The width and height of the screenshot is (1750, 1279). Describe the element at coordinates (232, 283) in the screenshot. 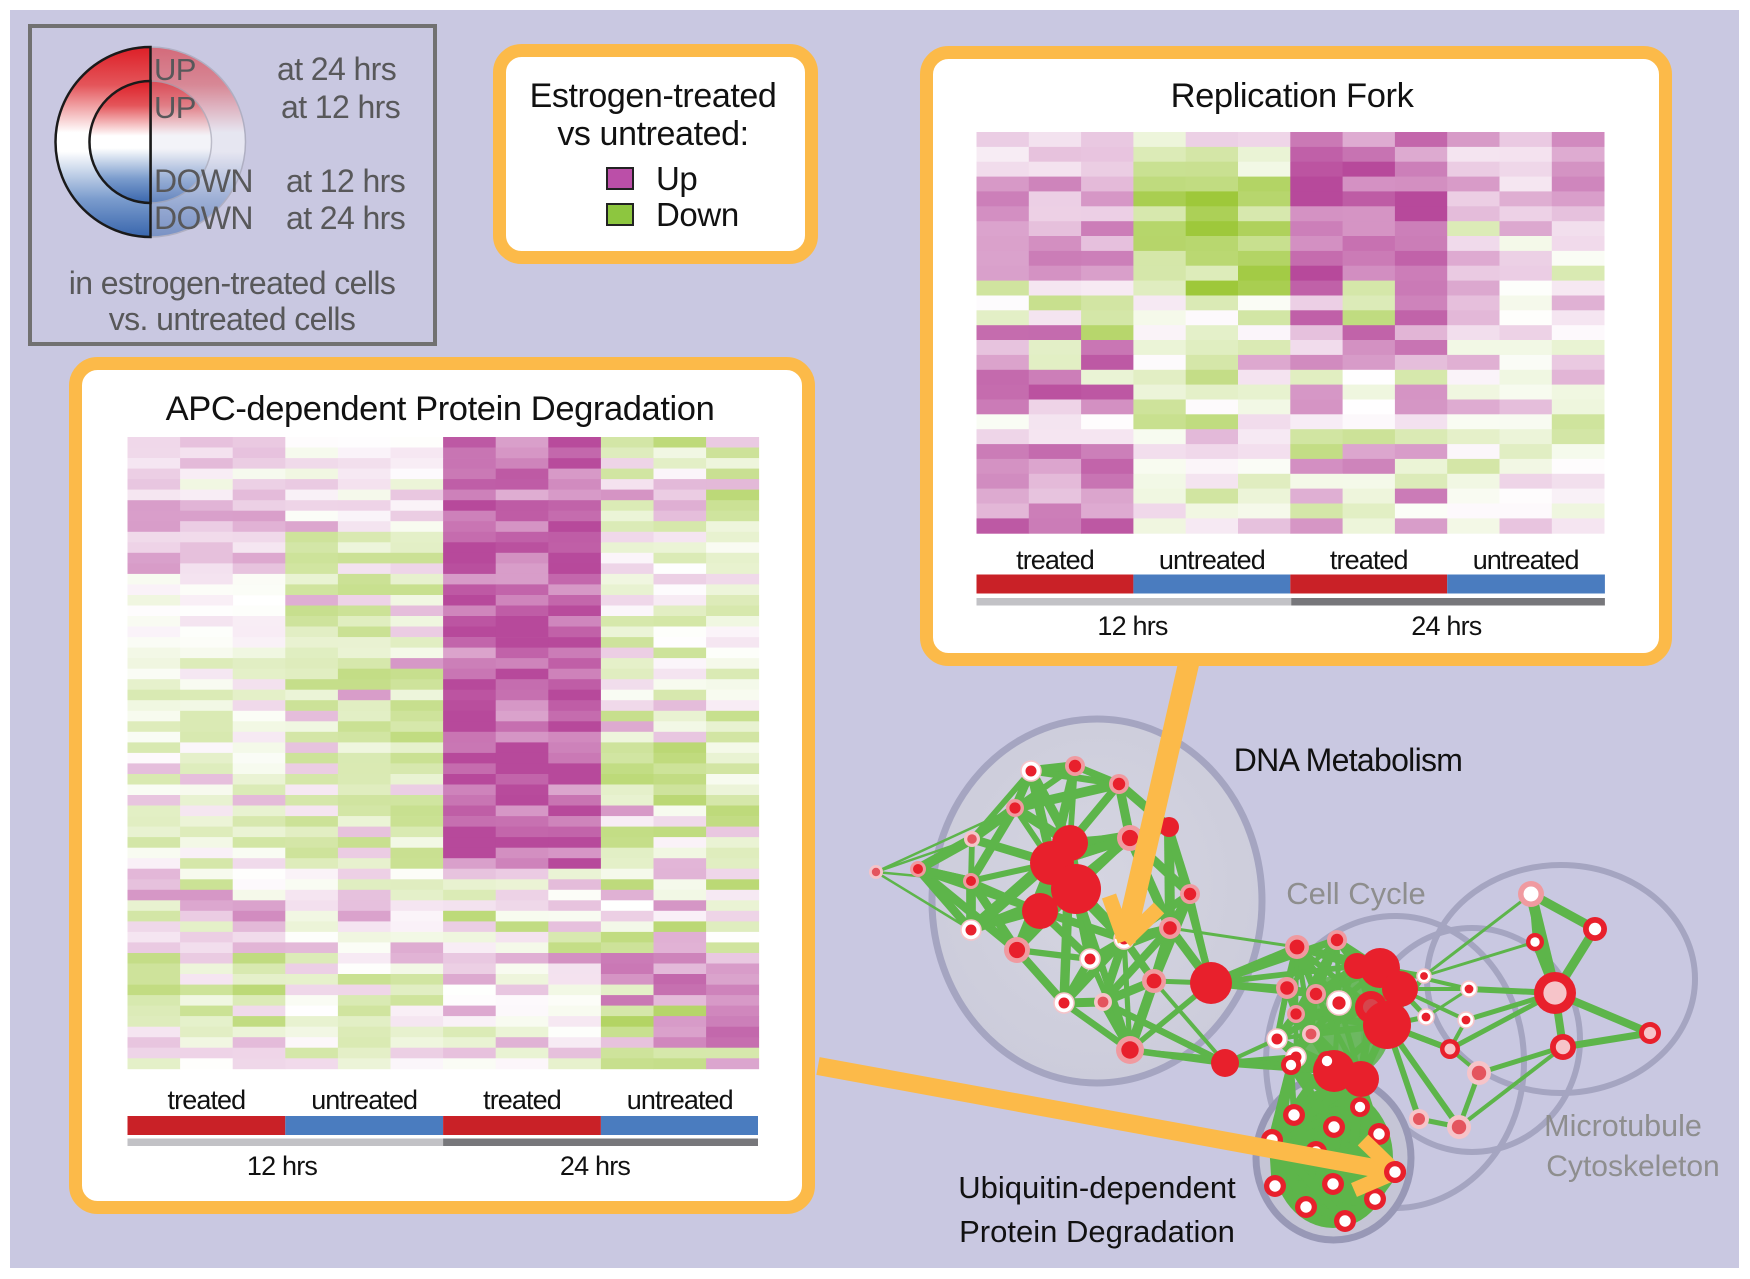

I see `svg-text: in estrogen-treated cells` at that location.